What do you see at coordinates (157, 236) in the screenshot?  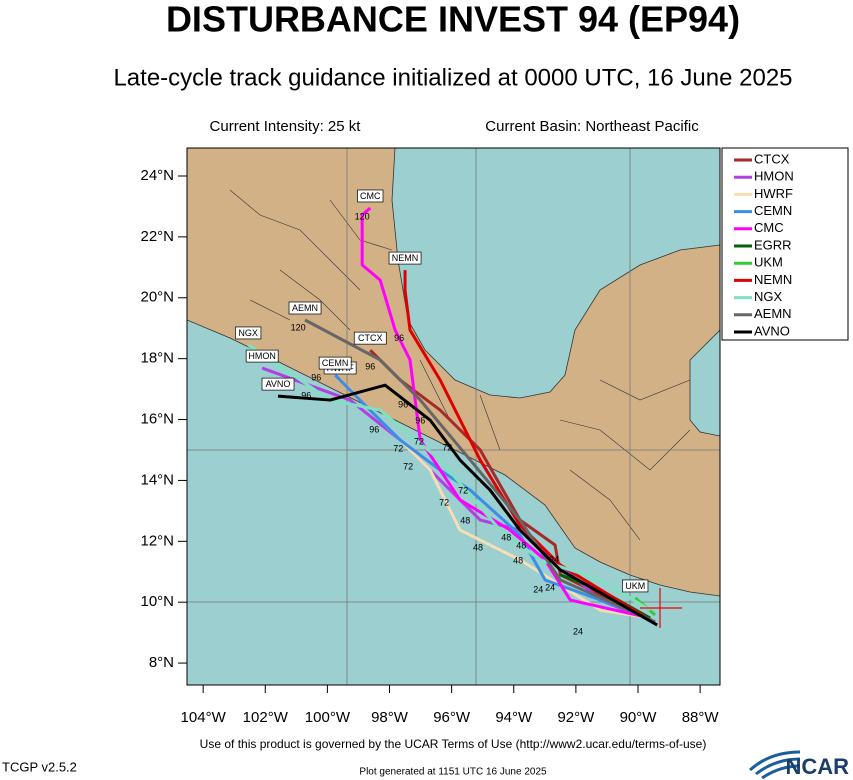 I see `y-tick-label: 22°N` at bounding box center [157, 236].